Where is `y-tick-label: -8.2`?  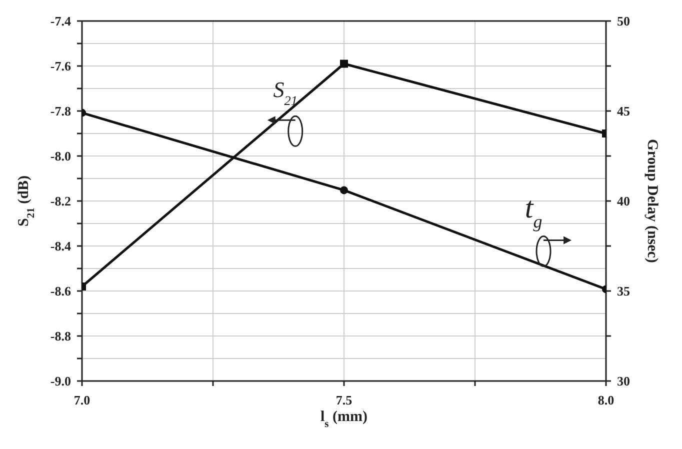
y-tick-label: -8.2 is located at coordinates (60, 201).